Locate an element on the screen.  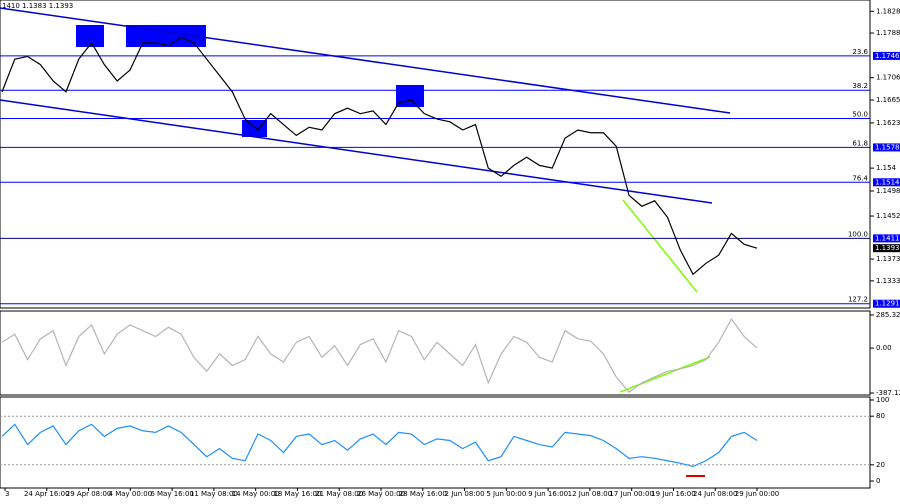
y-tick-label: 0 is located at coordinates (878, 481).